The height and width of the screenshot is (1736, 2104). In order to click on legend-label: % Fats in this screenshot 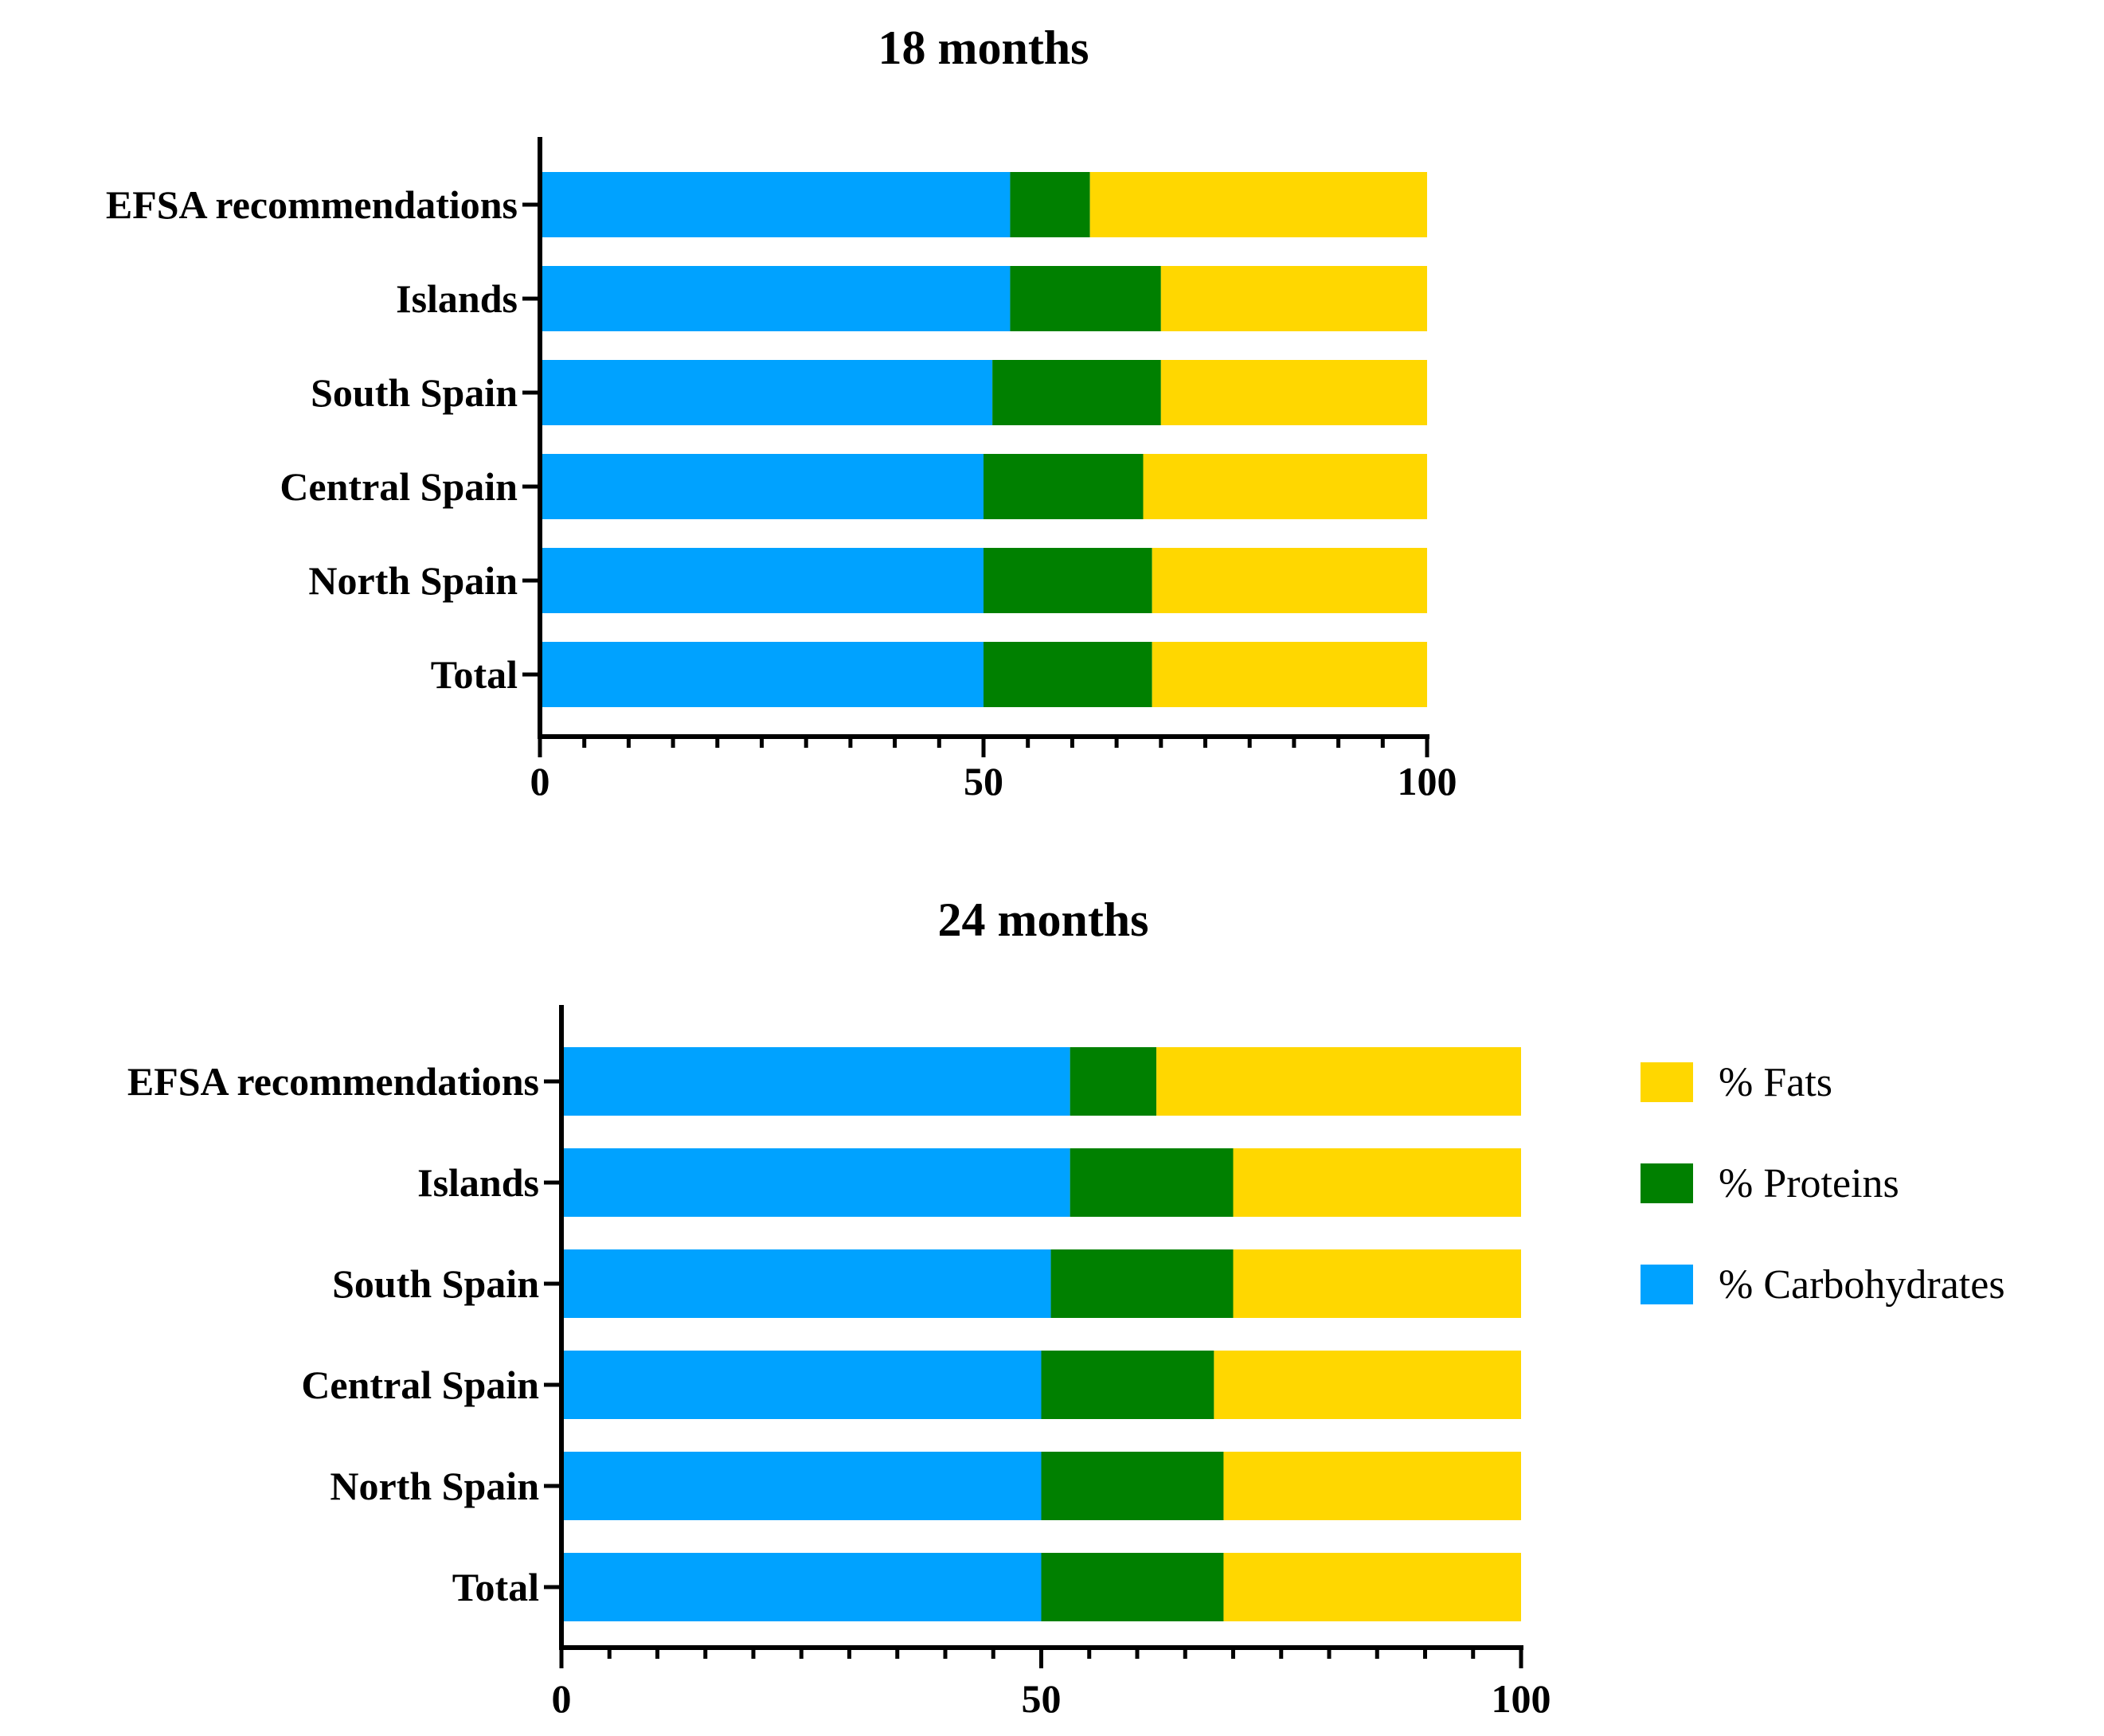, I will do `click(1776, 1082)`.